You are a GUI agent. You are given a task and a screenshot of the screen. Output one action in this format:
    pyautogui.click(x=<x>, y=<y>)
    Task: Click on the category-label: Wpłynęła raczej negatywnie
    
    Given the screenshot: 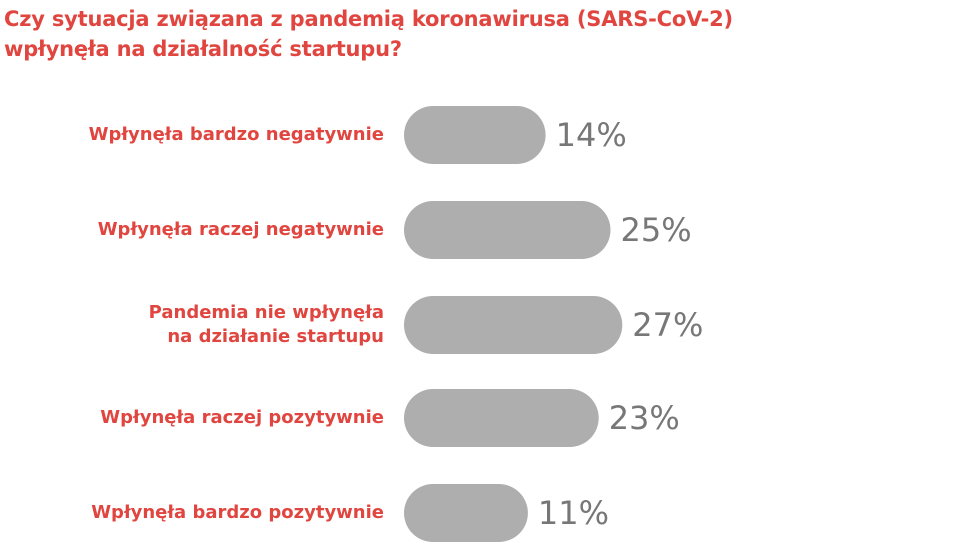 What is the action you would take?
    pyautogui.click(x=240, y=229)
    